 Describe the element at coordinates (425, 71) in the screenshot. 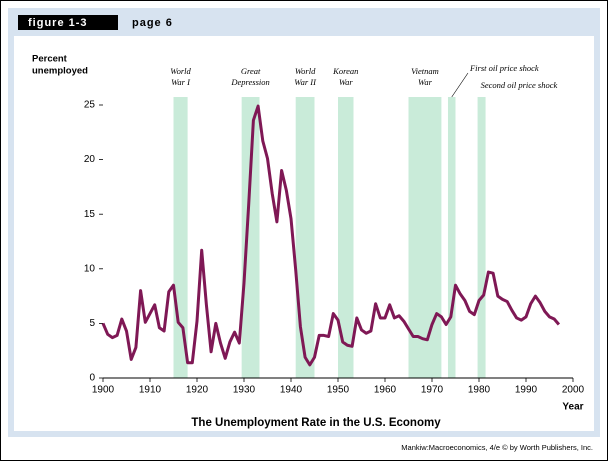

I see `band-label: Vietnam` at that location.